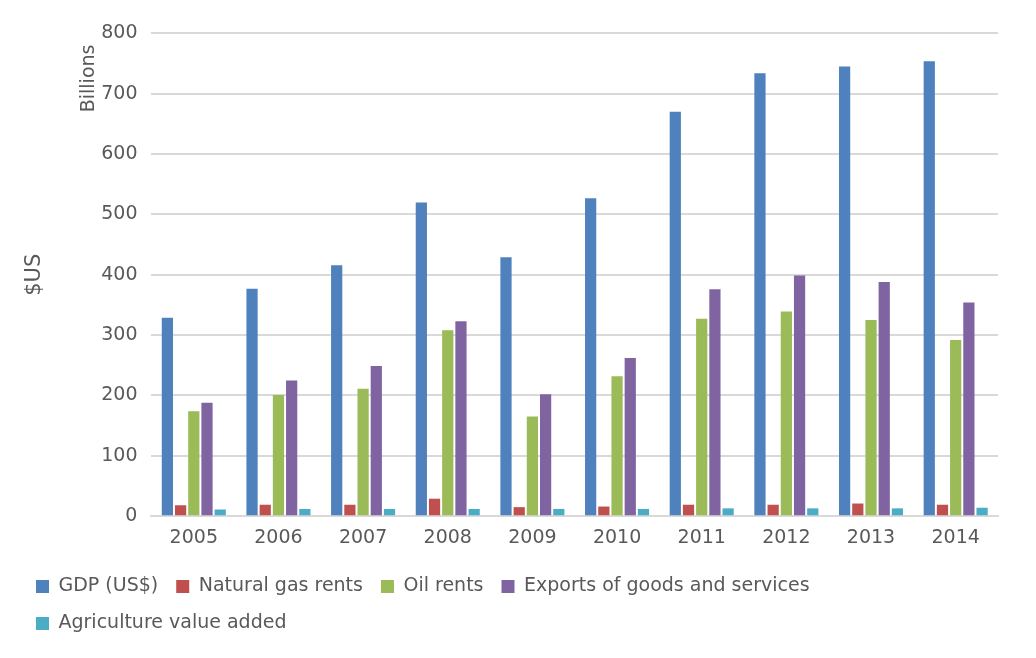 The width and height of the screenshot is (1036, 658). I want to click on text: Billions, so click(87, 78).